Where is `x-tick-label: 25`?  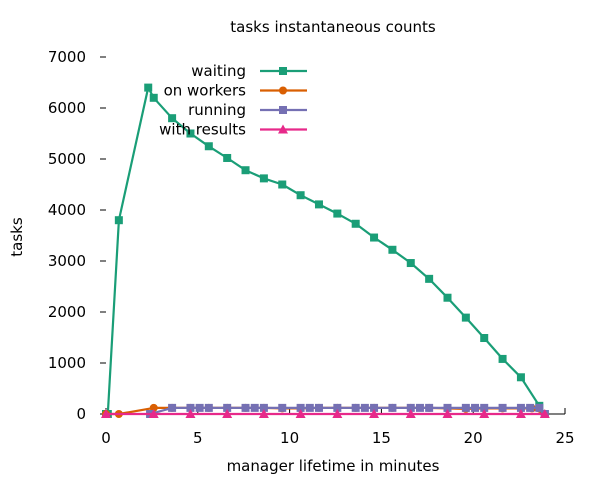 x-tick-label: 25 is located at coordinates (564, 438).